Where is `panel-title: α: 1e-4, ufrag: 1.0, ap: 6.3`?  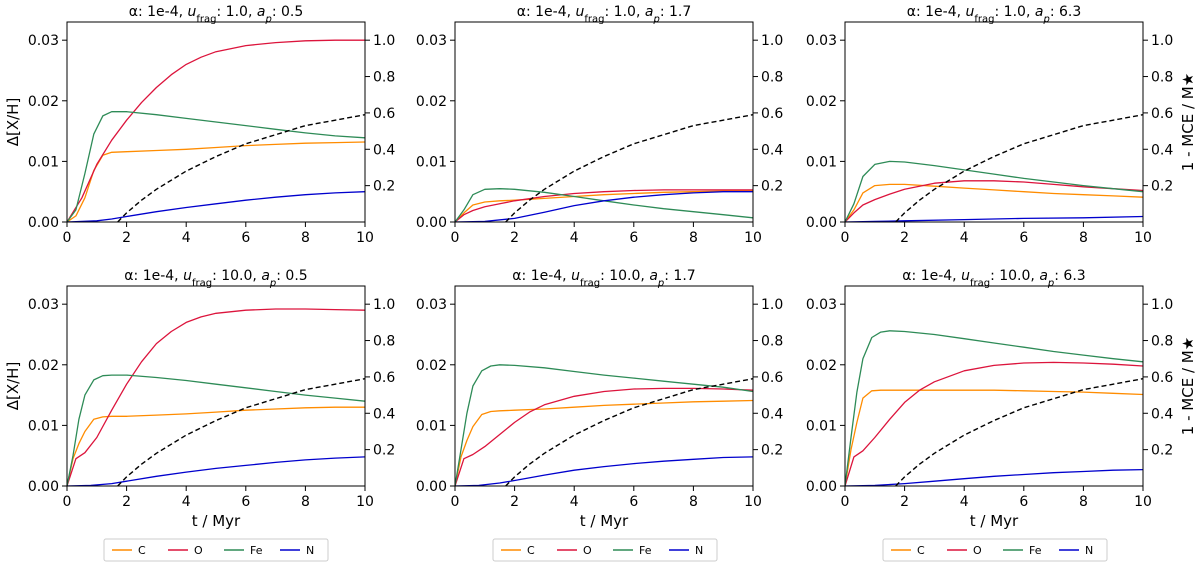
panel-title: α: 1e-4, ufrag: 1.0, ap: 6.3 is located at coordinates (994, 14).